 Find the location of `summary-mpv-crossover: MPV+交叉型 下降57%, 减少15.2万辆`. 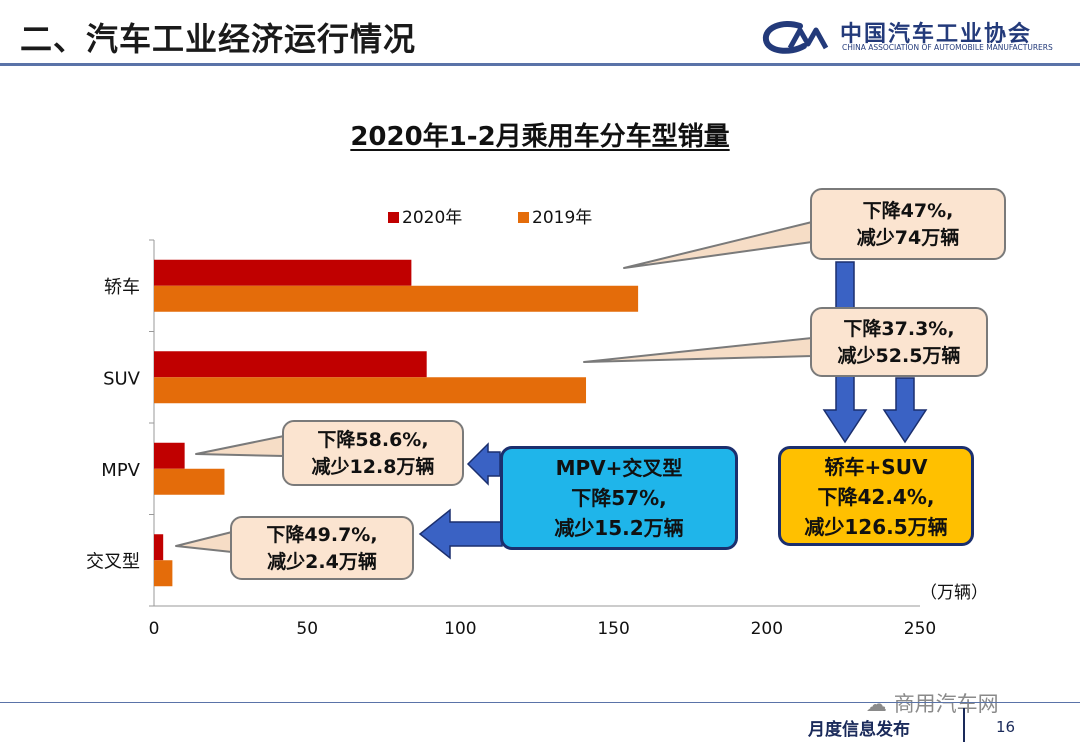

summary-mpv-crossover: MPV+交叉型 下降57%, 减少15.2万辆 is located at coordinates (619, 498).